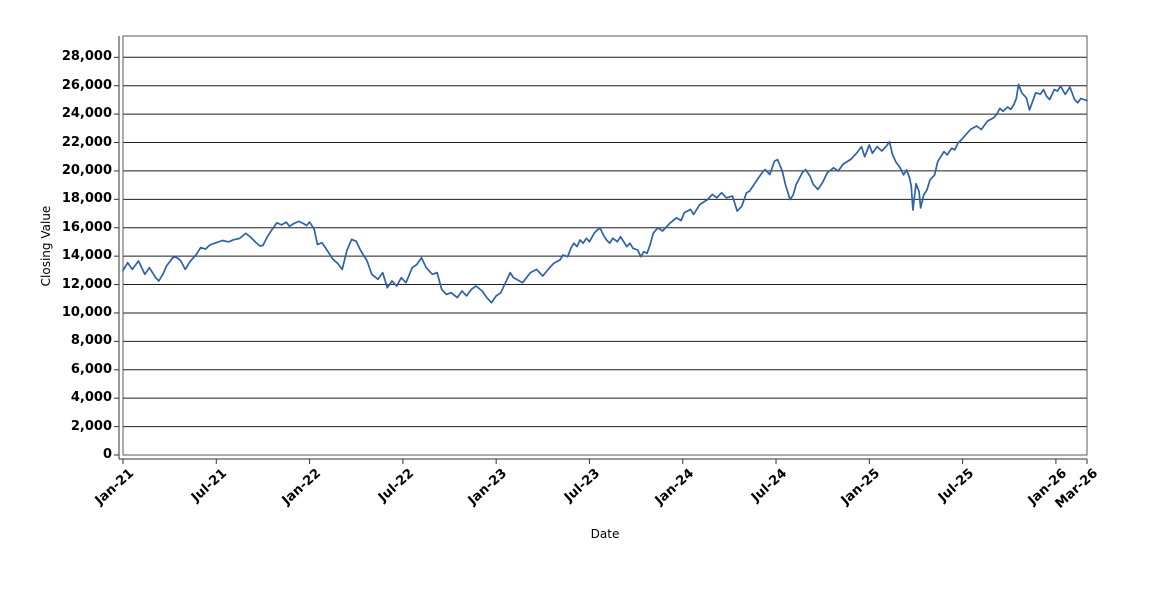  Describe the element at coordinates (86, 199) in the screenshot. I see `y-tick-label: 18,000` at that location.